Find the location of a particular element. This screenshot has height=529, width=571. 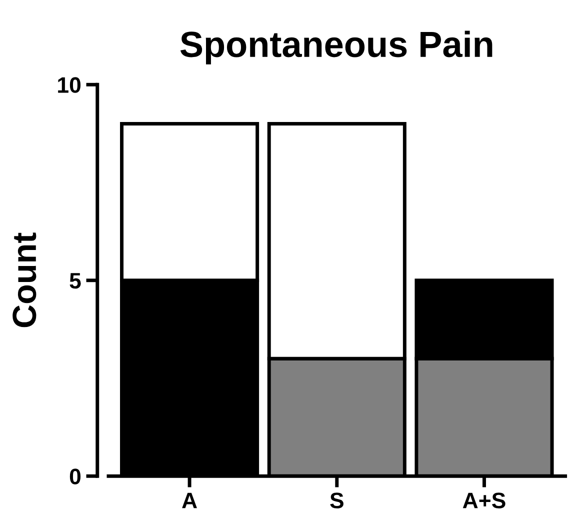

y-tick-label: 5 is located at coordinates (75, 281).